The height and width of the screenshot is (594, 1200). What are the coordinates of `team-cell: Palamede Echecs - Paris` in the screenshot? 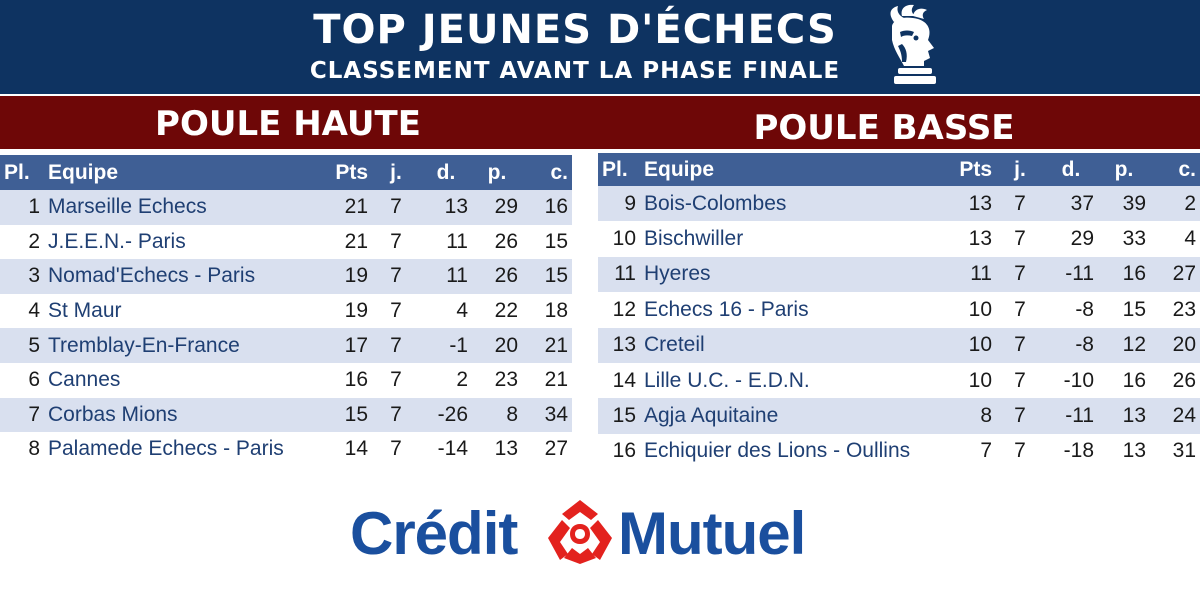 It's located at (182, 449).